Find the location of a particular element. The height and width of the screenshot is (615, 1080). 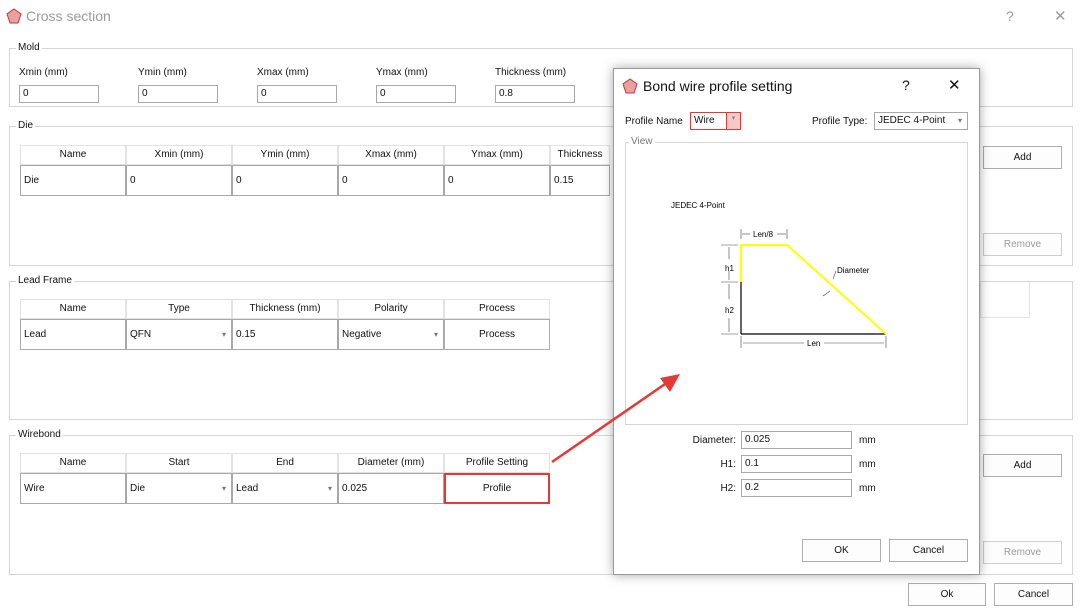

h2-label: h2 is located at coordinates (729, 310).